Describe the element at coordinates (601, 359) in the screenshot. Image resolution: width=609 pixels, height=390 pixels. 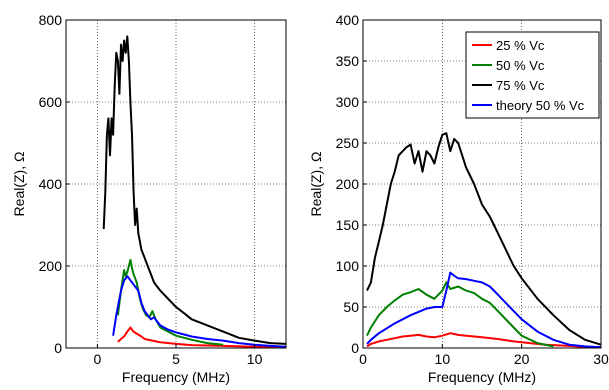
I see `x-tick-label: 30` at that location.